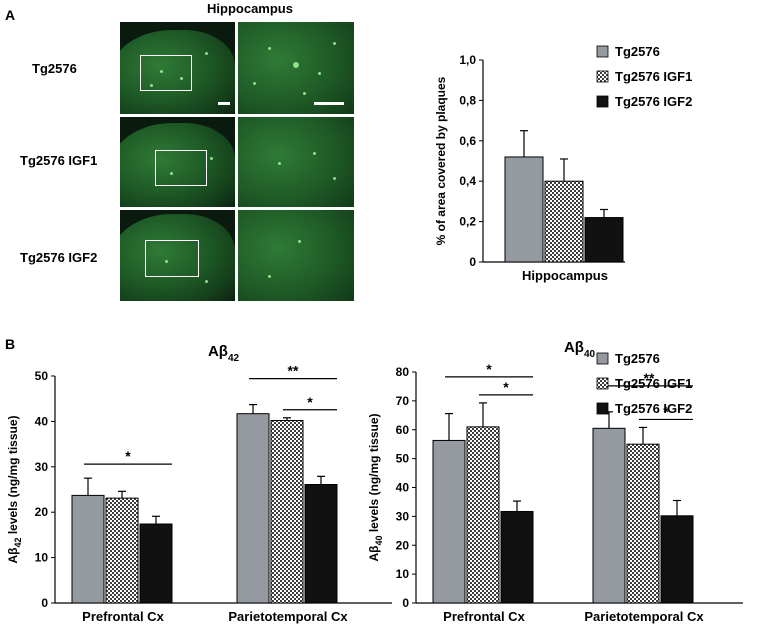 The image size is (761, 630). I want to click on y-tick-label: 1,0, so click(467, 60).